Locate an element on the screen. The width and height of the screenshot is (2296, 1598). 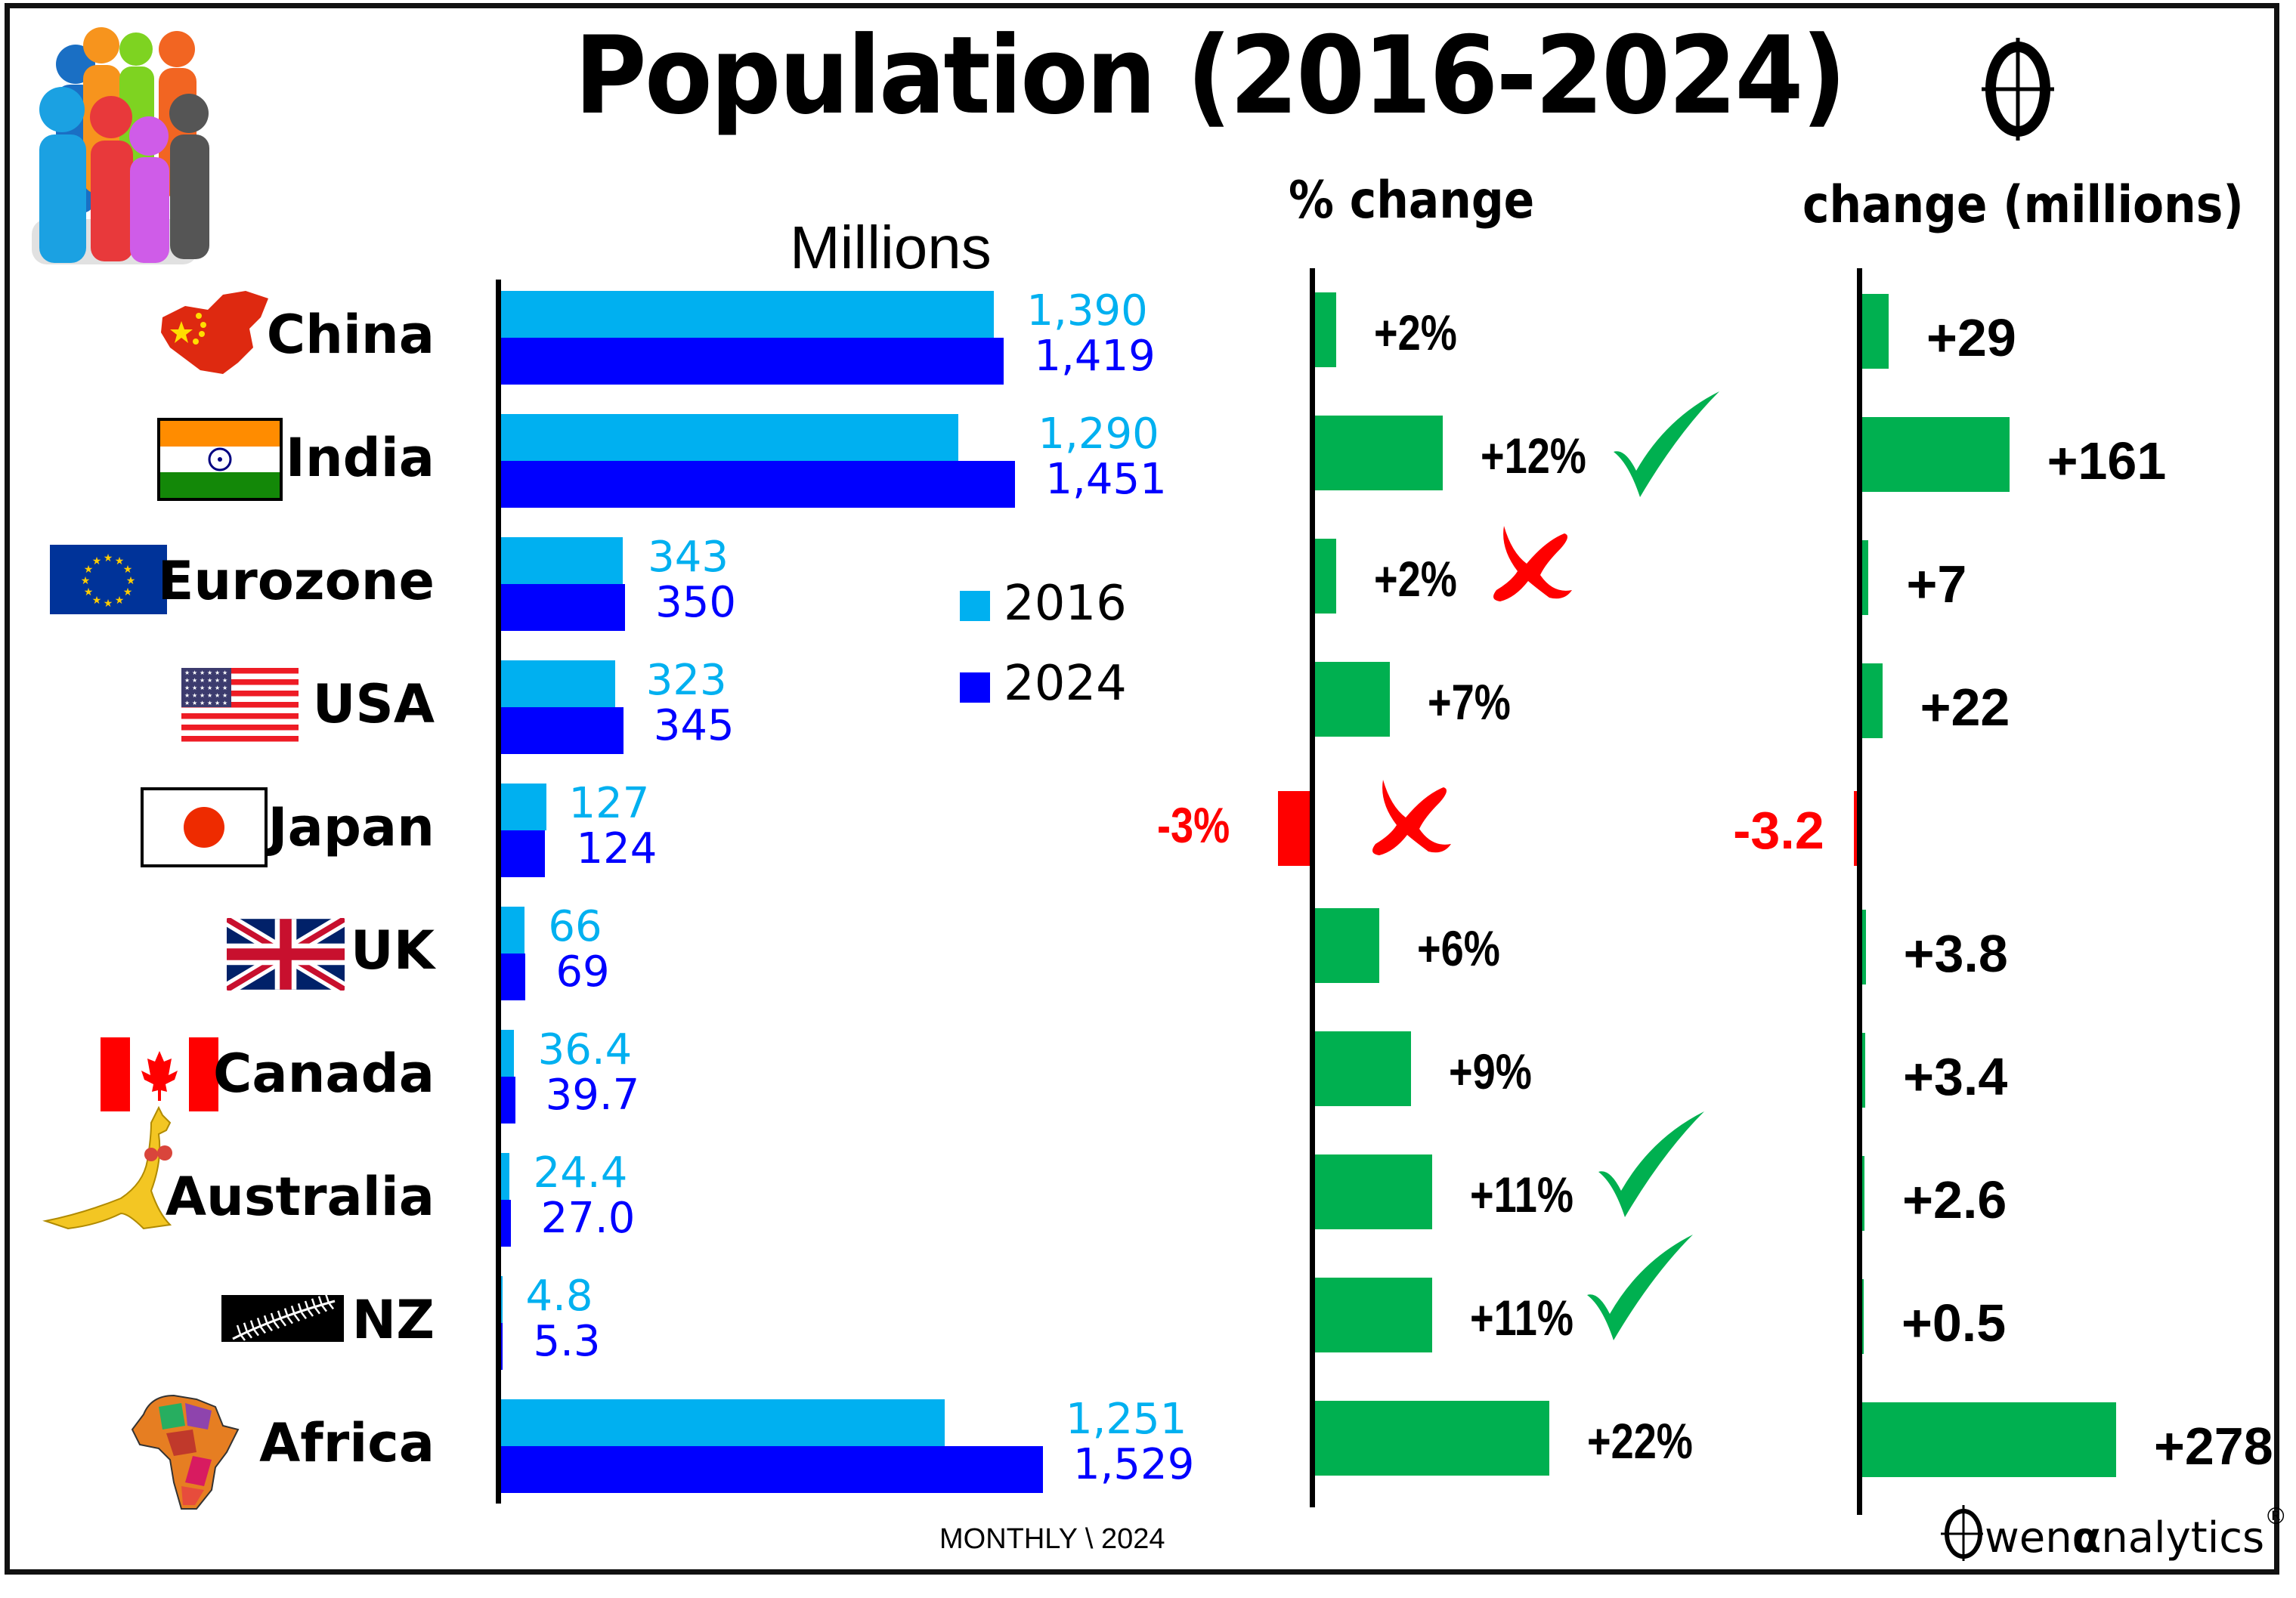
abs-change-label: +7 is located at coordinates (1936, 584).